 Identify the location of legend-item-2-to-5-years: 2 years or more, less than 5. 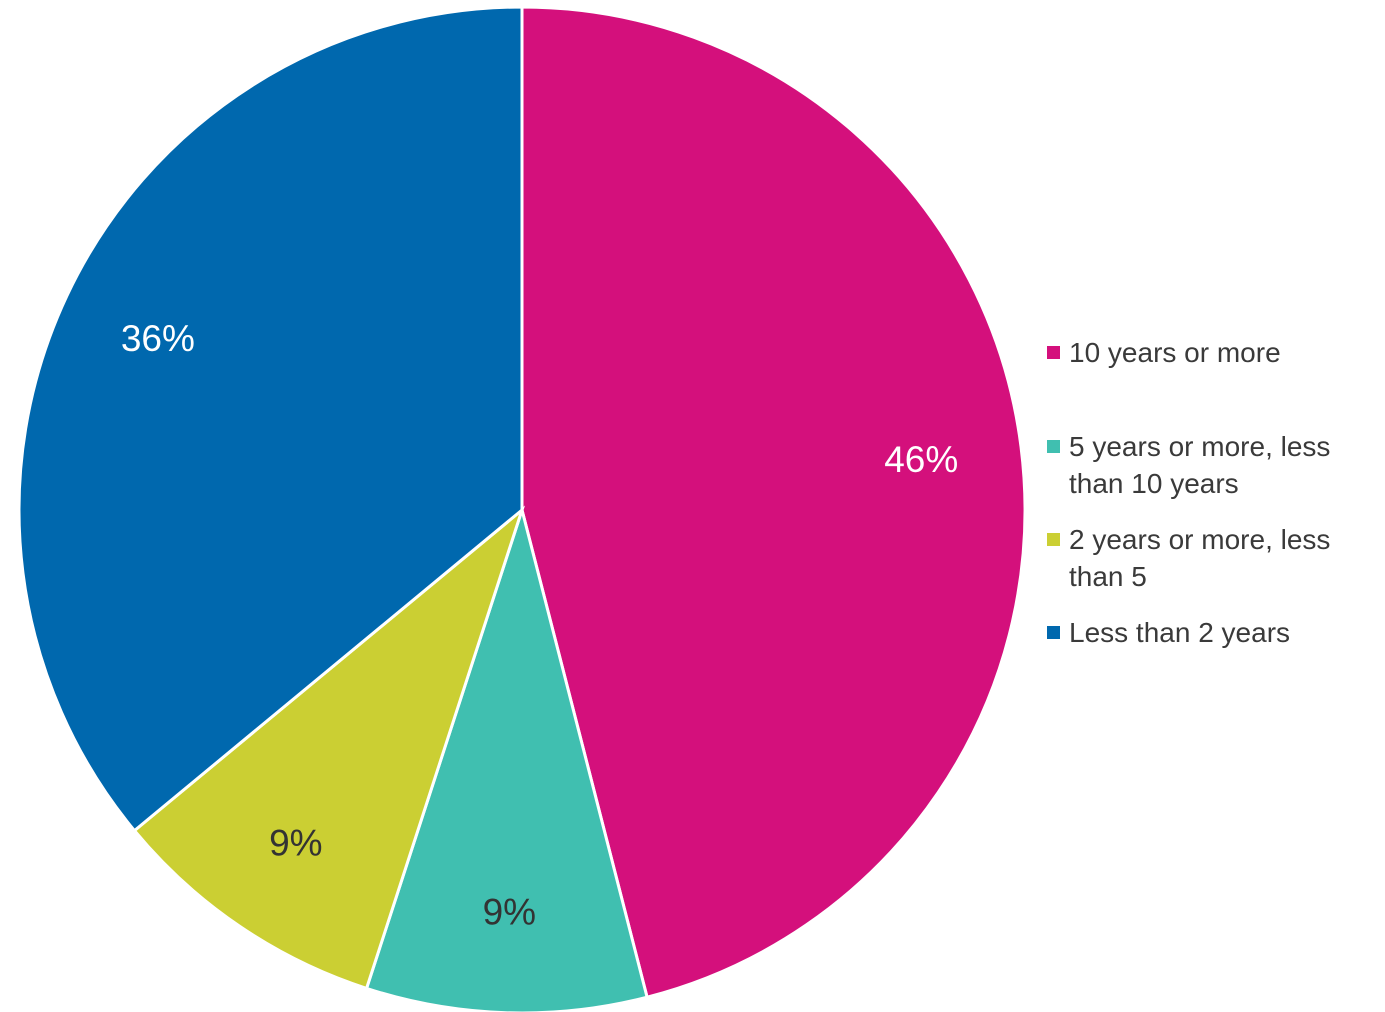
(1210, 558).